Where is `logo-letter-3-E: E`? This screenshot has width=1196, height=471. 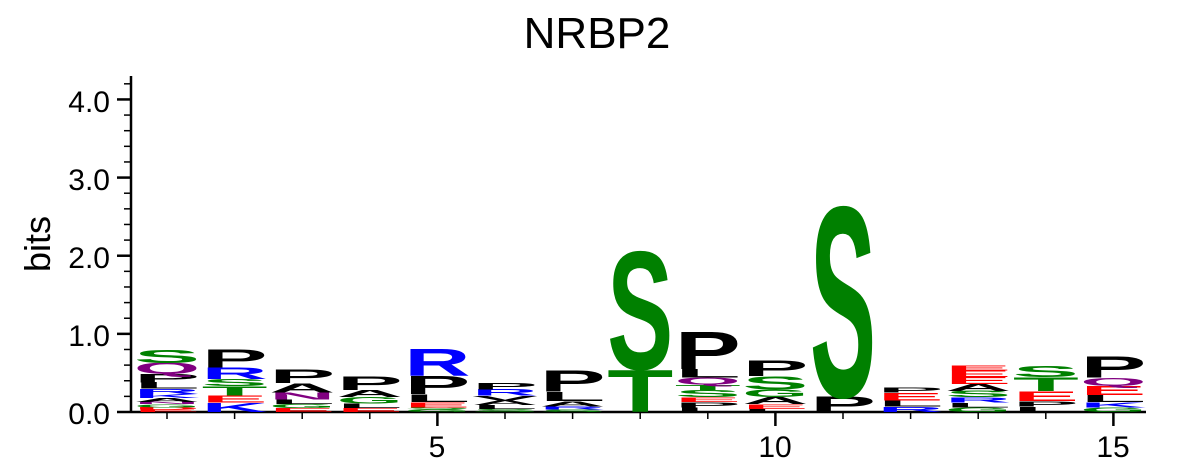 logo-letter-3-E: E is located at coordinates (302, 410).